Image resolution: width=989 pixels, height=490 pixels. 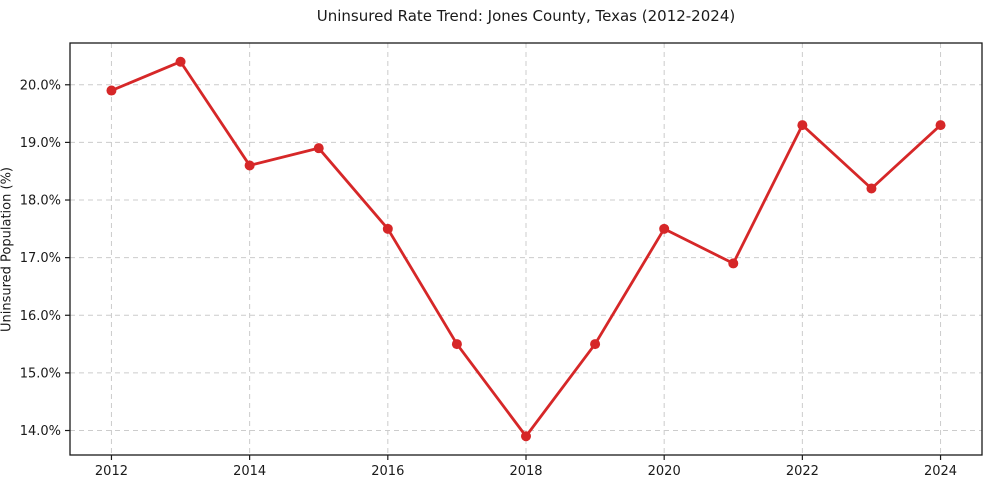 I want to click on y-tick-label: 20.0%, so click(x=40, y=85).